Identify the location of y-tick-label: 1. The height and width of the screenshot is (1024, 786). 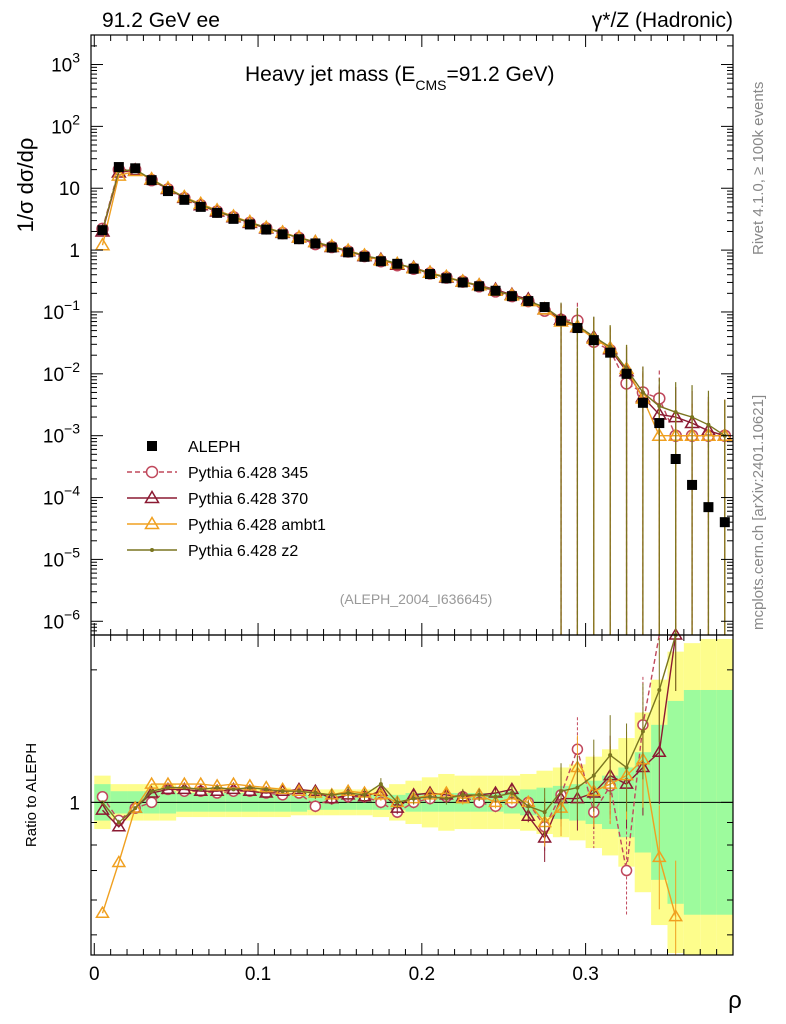
(74, 251).